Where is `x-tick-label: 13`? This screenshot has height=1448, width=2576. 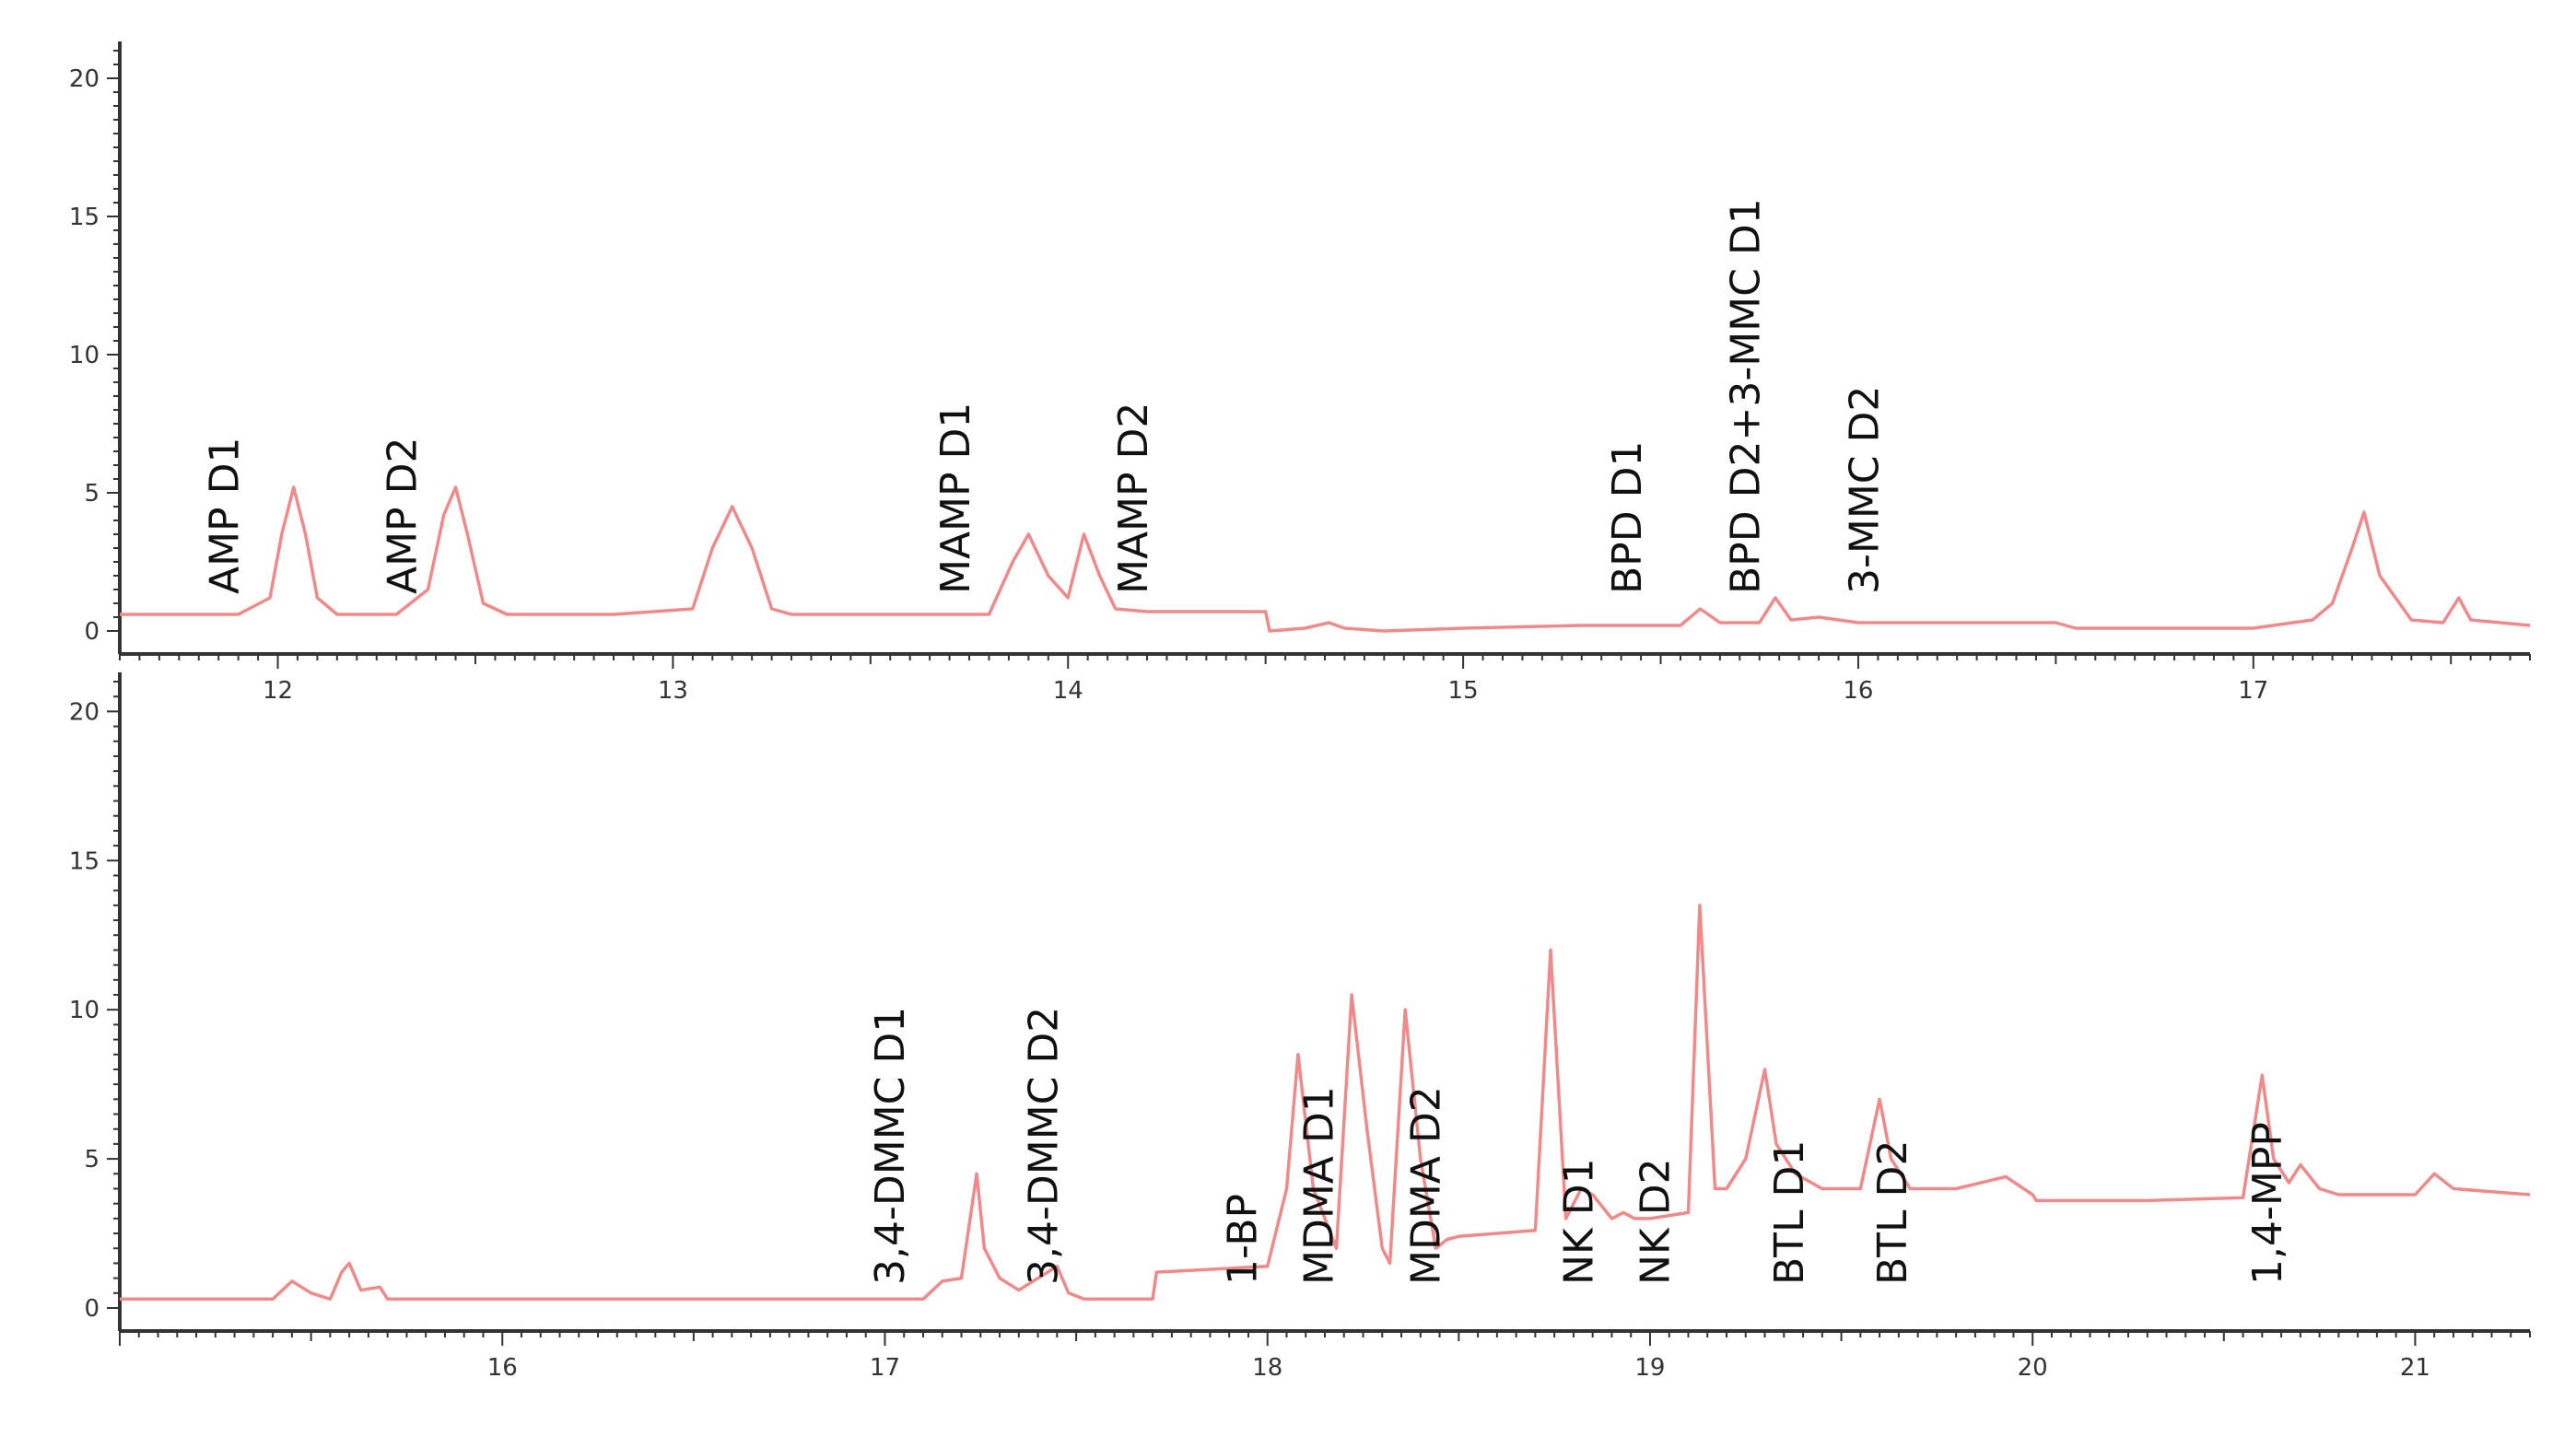
x-tick-label: 13 is located at coordinates (673, 691).